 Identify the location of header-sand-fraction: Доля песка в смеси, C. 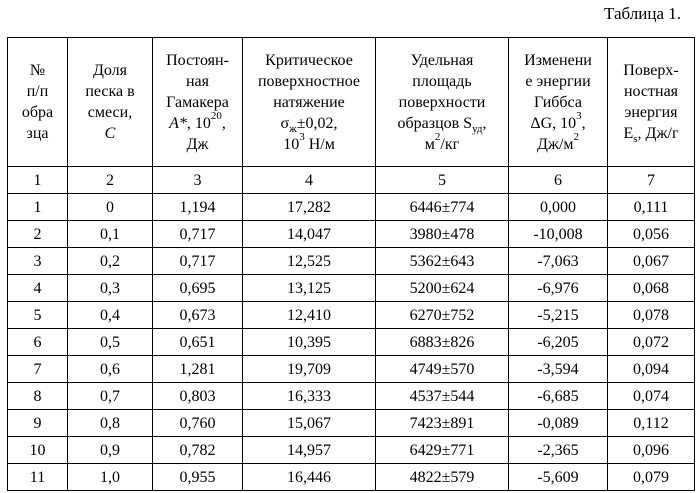
(110, 102).